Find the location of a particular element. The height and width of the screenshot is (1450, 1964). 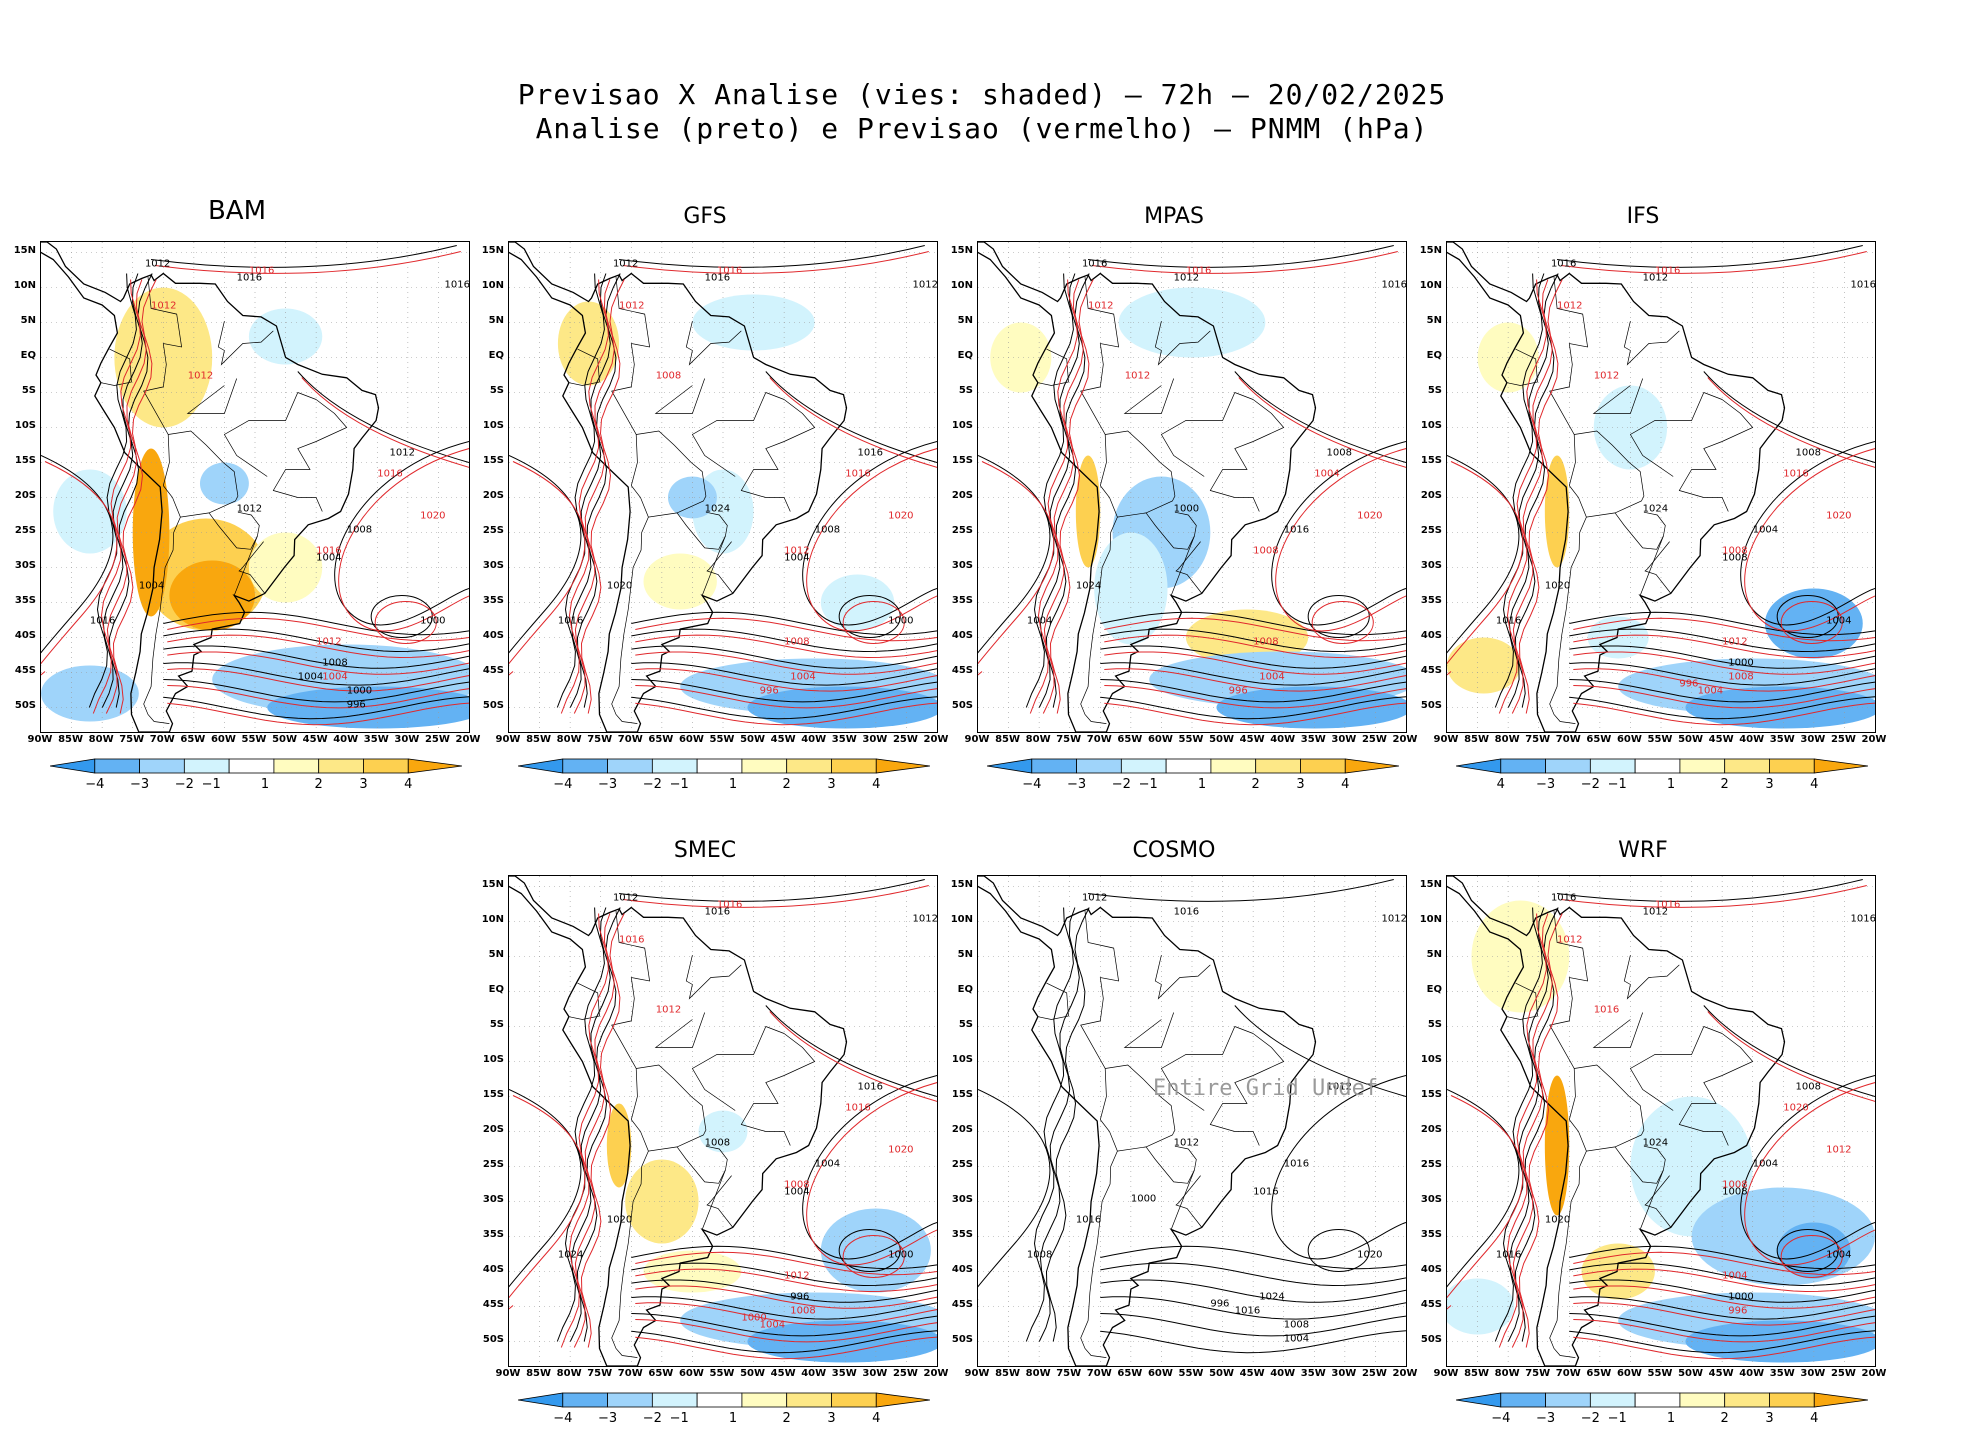

isobar-label-analysis: 1012 is located at coordinates (1186, 278).